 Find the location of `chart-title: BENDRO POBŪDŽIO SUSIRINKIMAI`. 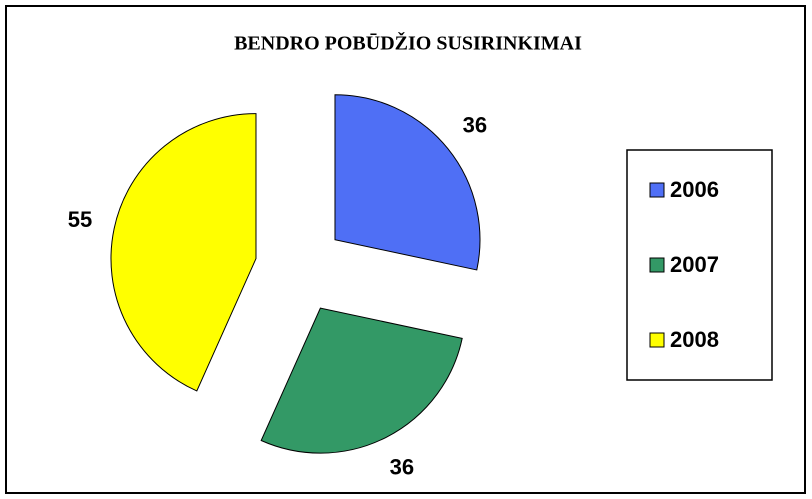

chart-title: BENDRO POBŪDŽIO SUSIRINKIMAI is located at coordinates (408, 43).